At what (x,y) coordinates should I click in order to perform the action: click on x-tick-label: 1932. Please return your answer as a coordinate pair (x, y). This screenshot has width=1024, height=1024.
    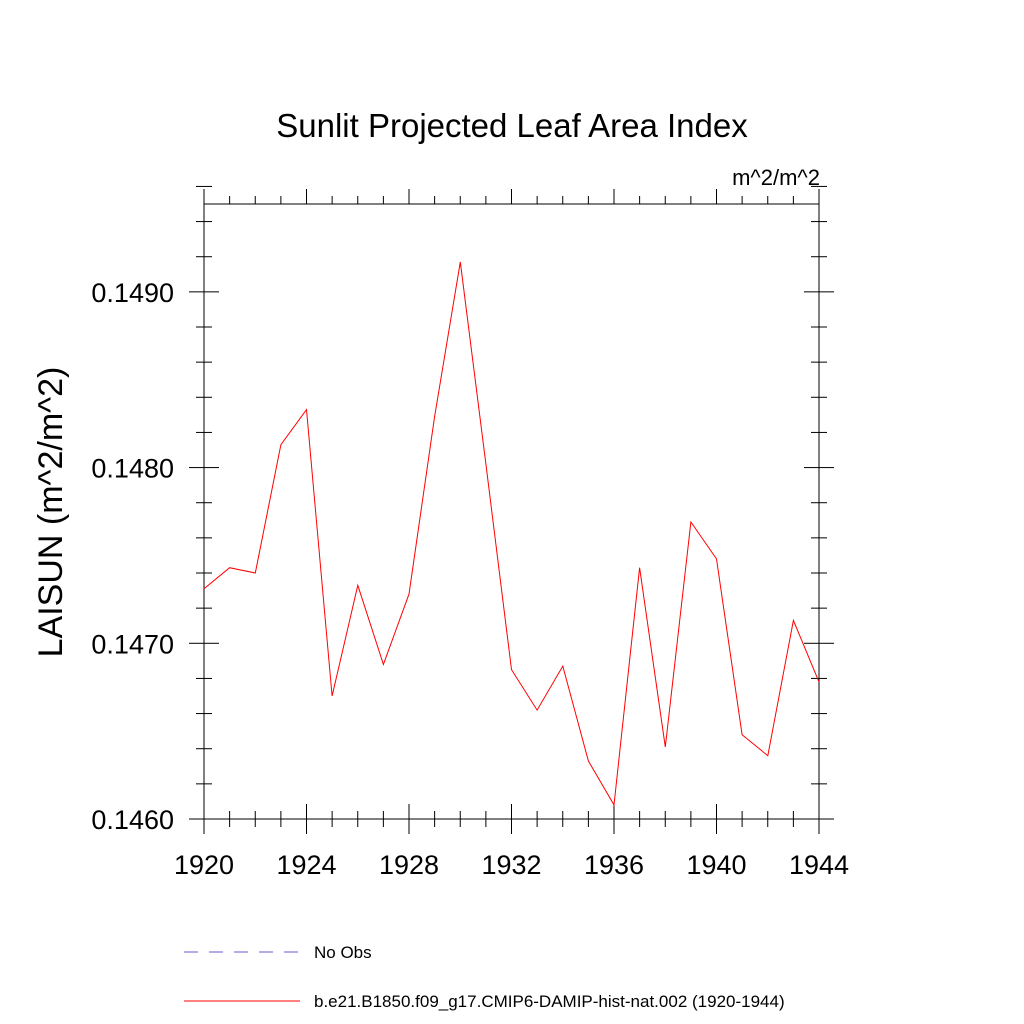
    Looking at the image, I should click on (511, 865).